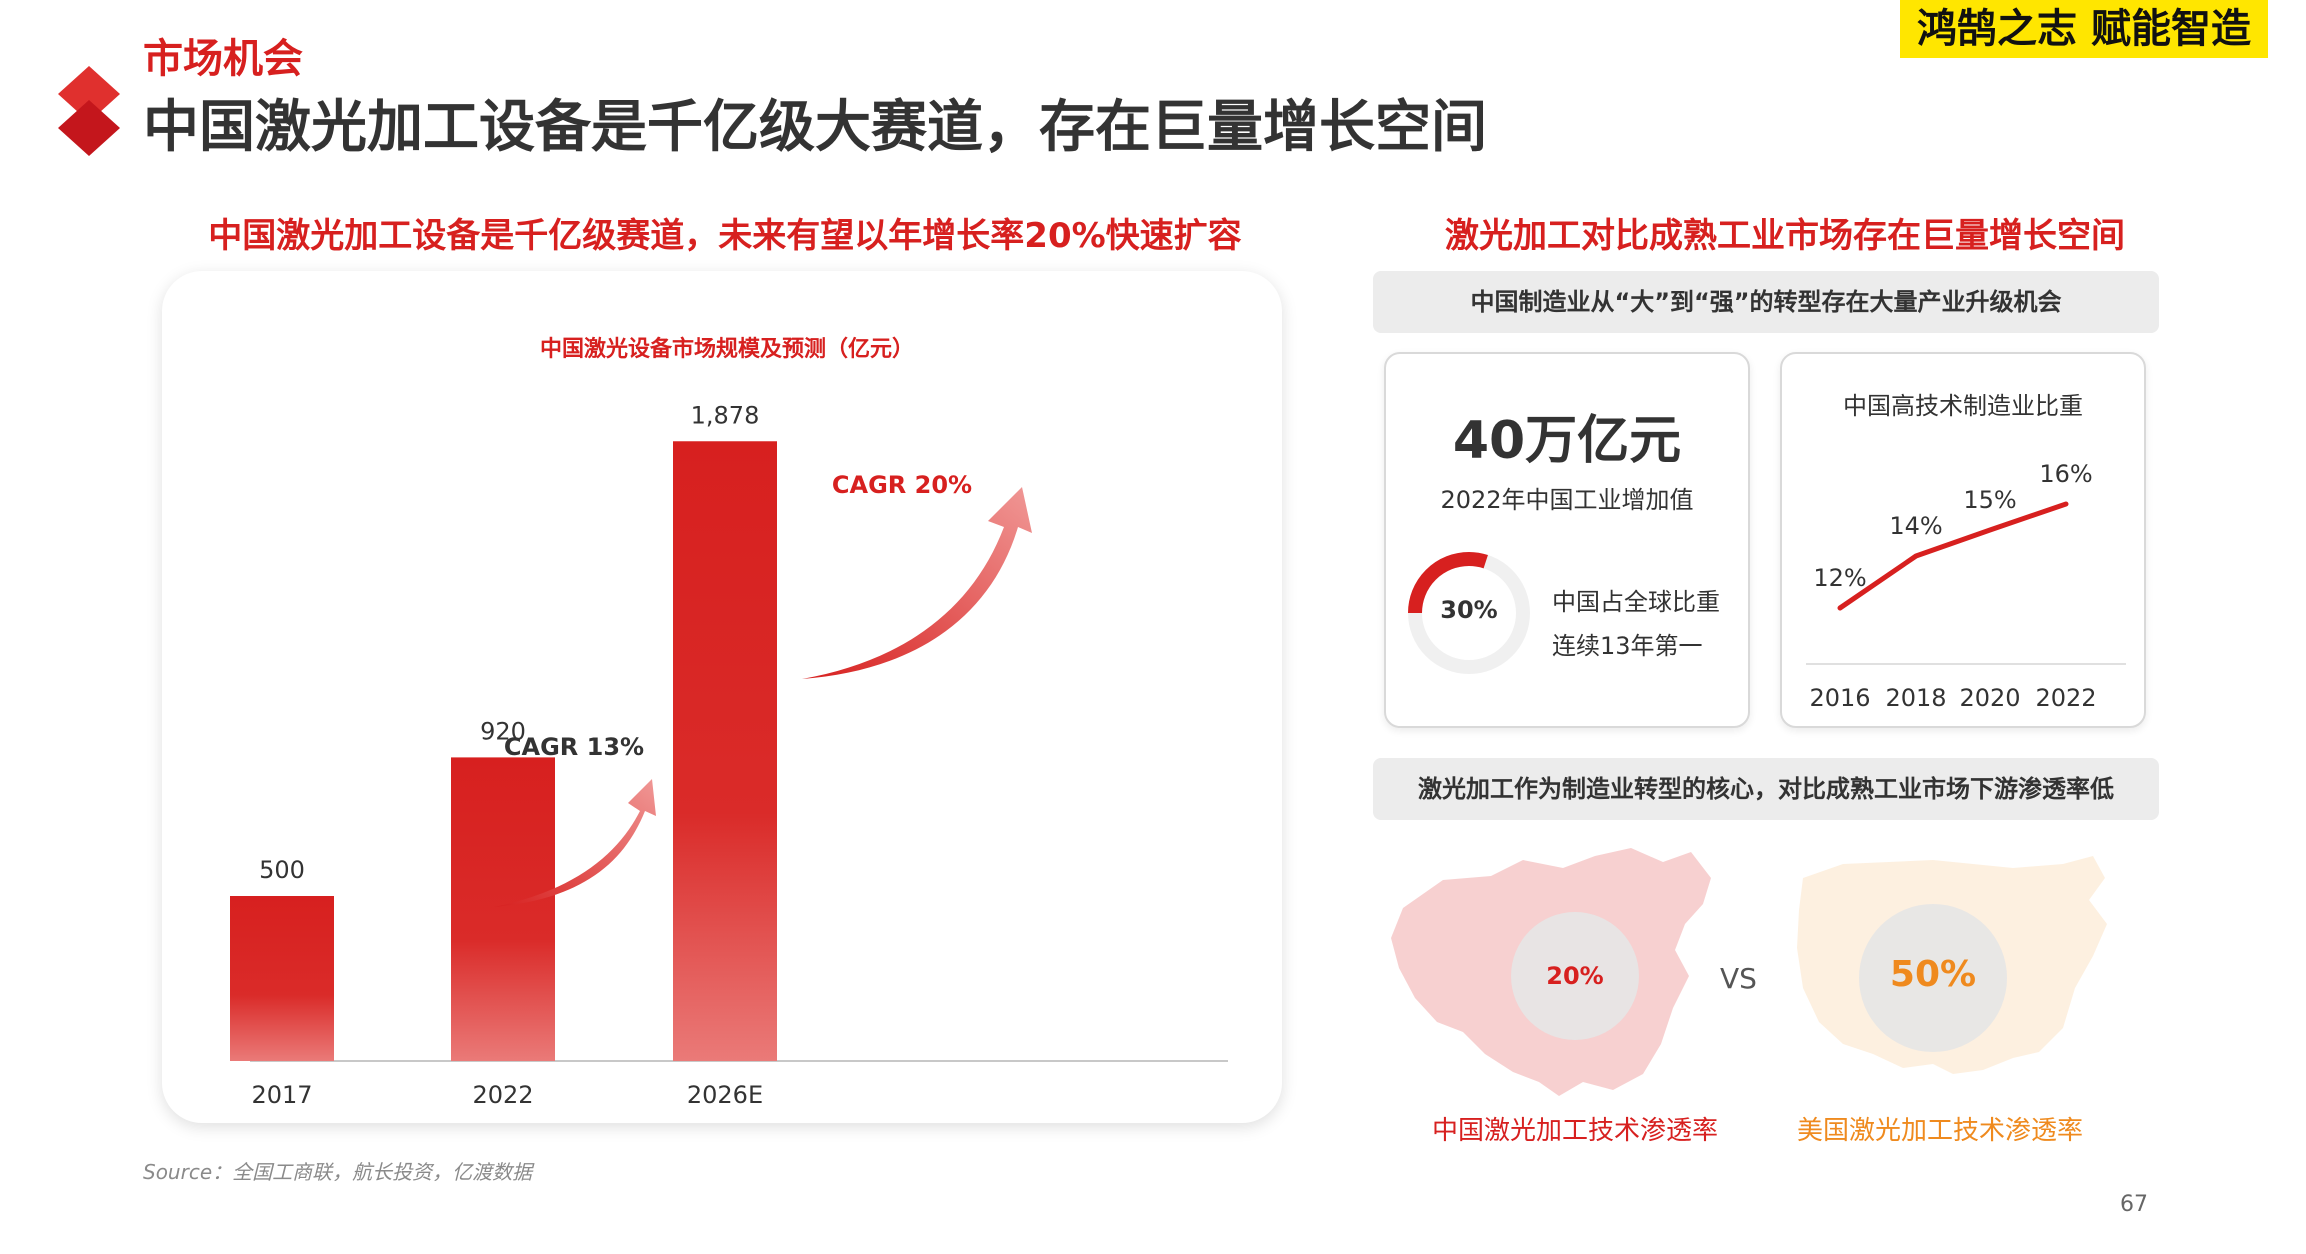  What do you see at coordinates (89, 111) in the screenshot?
I see `section-logo-icon` at bounding box center [89, 111].